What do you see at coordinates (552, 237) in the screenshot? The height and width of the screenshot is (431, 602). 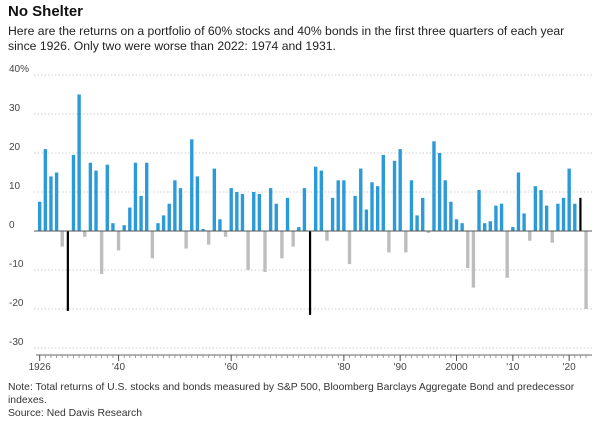 I see `bar-2017` at bounding box center [552, 237].